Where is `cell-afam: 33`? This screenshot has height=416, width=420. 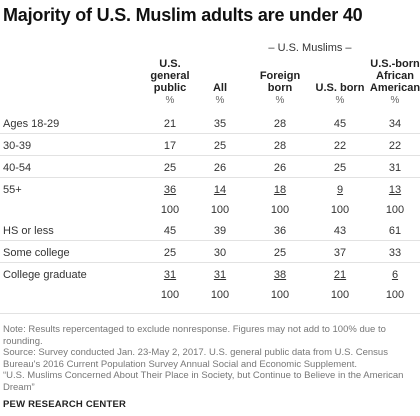
cell-afam: 33 is located at coordinates (395, 253).